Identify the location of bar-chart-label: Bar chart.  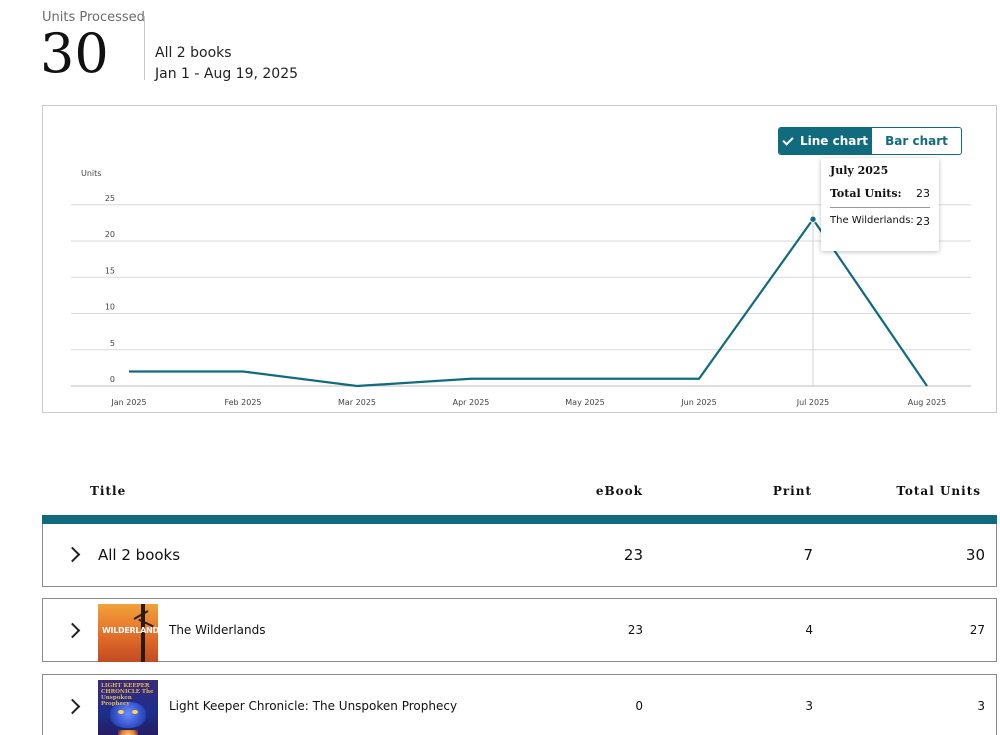
(916, 141).